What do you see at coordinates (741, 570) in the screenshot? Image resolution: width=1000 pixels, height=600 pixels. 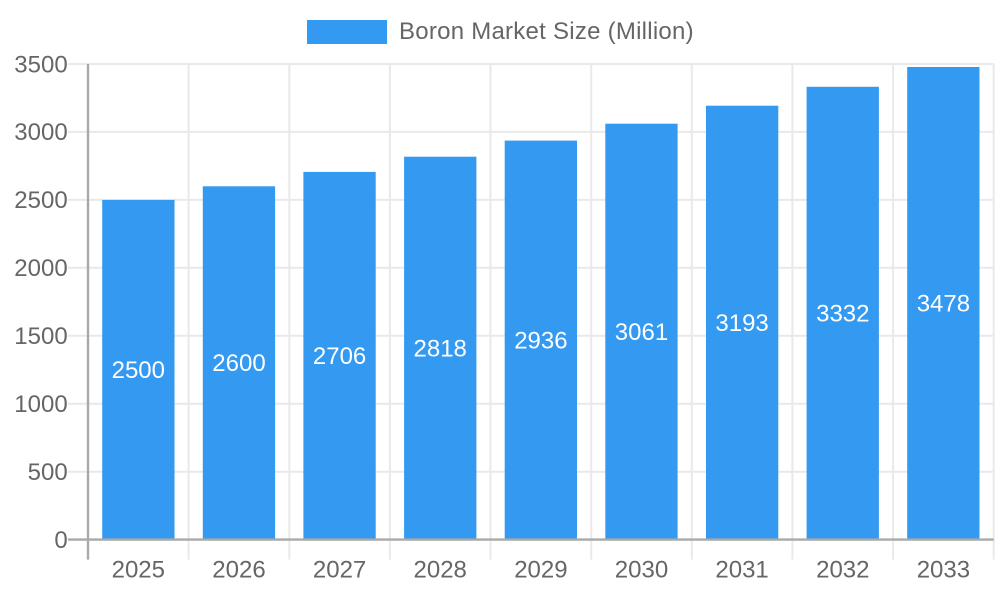 I see `svg-text: 2031` at bounding box center [741, 570].